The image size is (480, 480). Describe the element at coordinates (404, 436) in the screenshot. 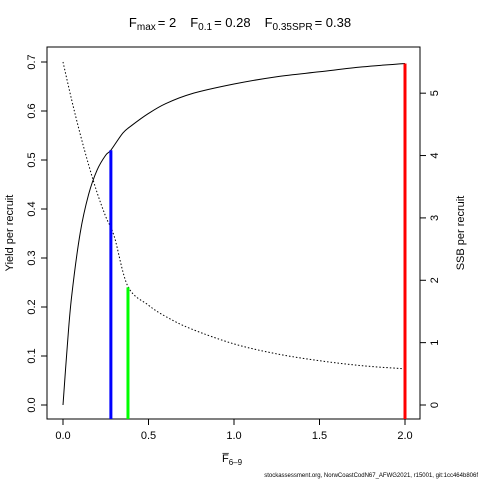

I see `x-tick-label: 2.0` at that location.